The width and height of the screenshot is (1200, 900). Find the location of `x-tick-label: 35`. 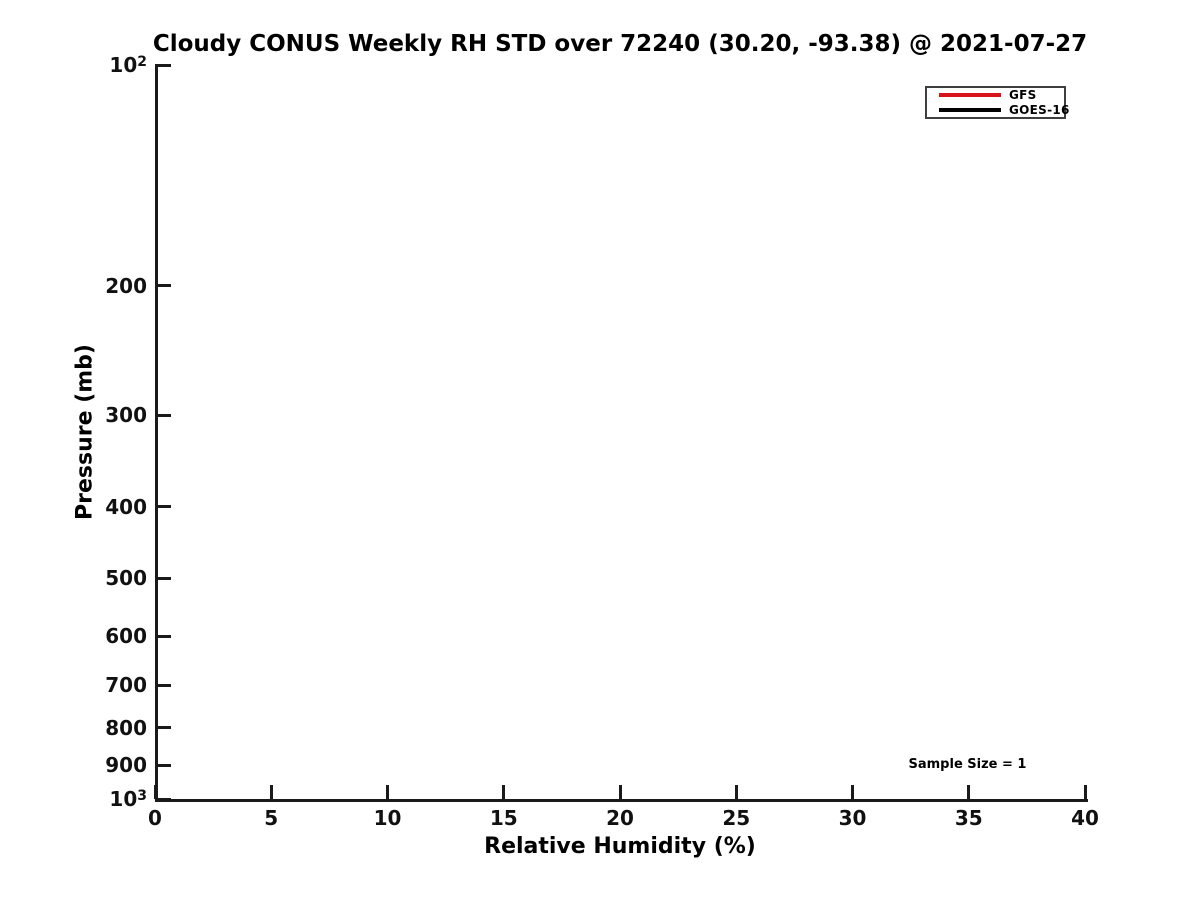

x-tick-label: 35 is located at coordinates (968, 818).